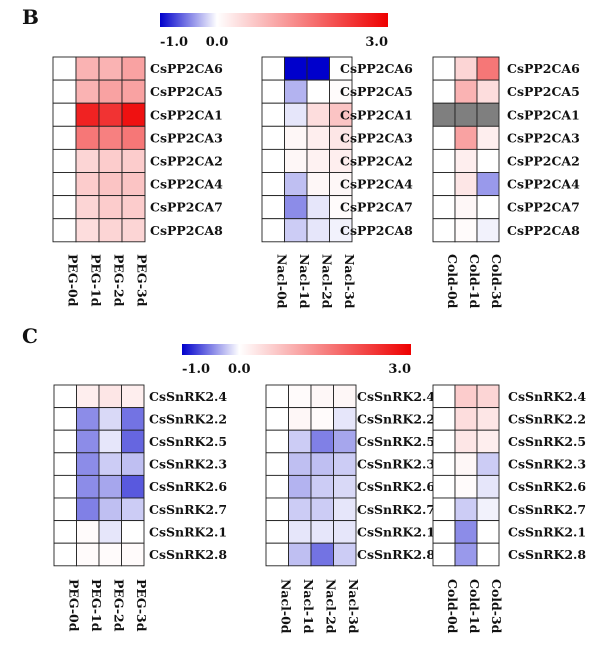 The height and width of the screenshot is (647, 609). Describe the element at coordinates (239, 369) in the screenshot. I see `colorbar-tick-label: 0.0` at that location.